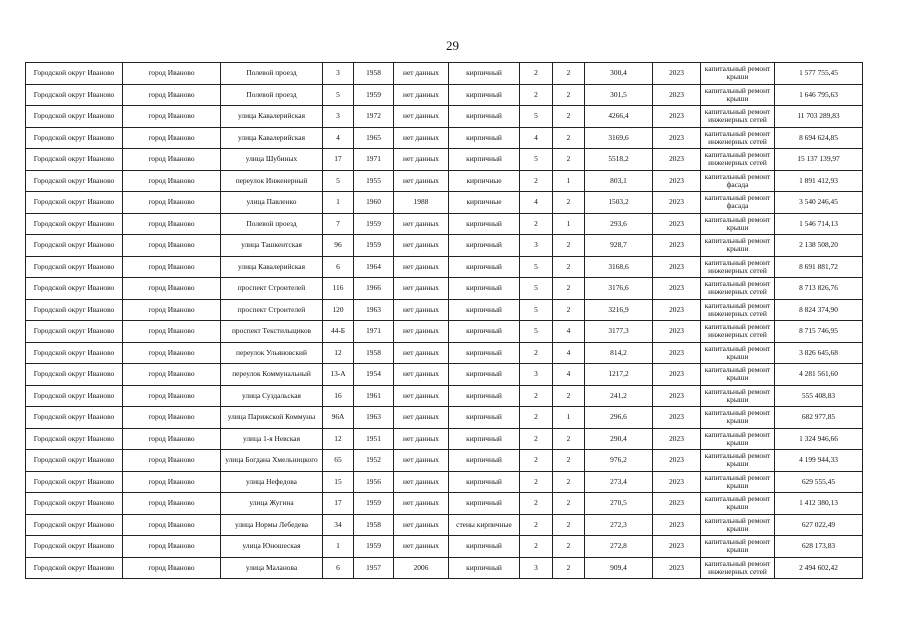 The image size is (905, 640). Describe the element at coordinates (271, 137) in the screenshot. I see `cell-street: улица Кавалерийская` at that location.